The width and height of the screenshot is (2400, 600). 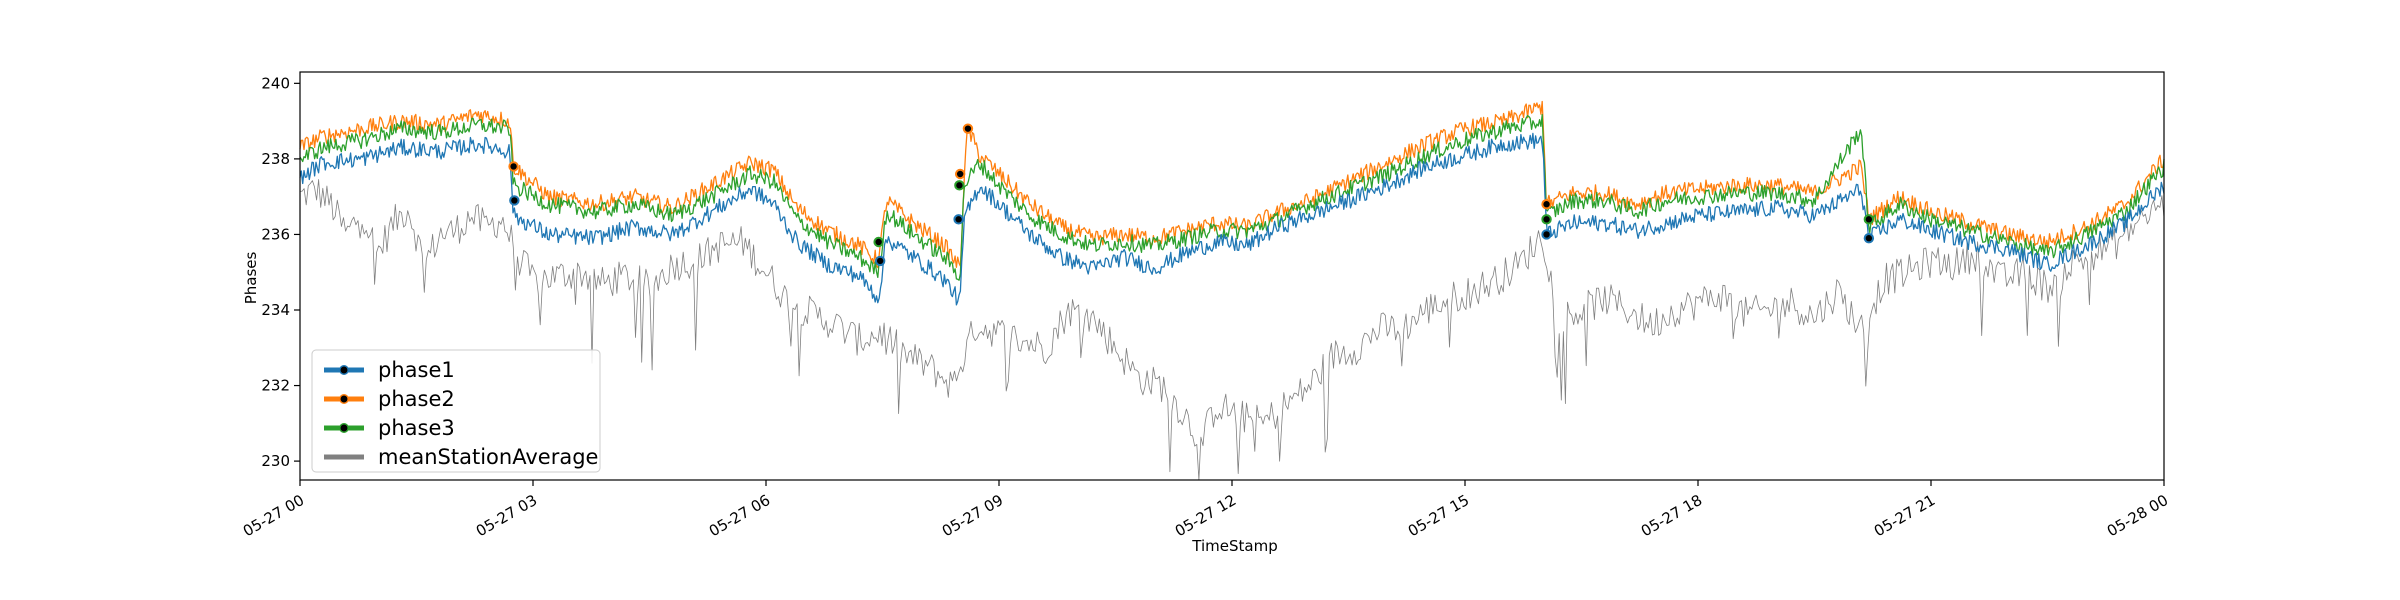 I want to click on y-axis-title: Phases, so click(x=251, y=278).